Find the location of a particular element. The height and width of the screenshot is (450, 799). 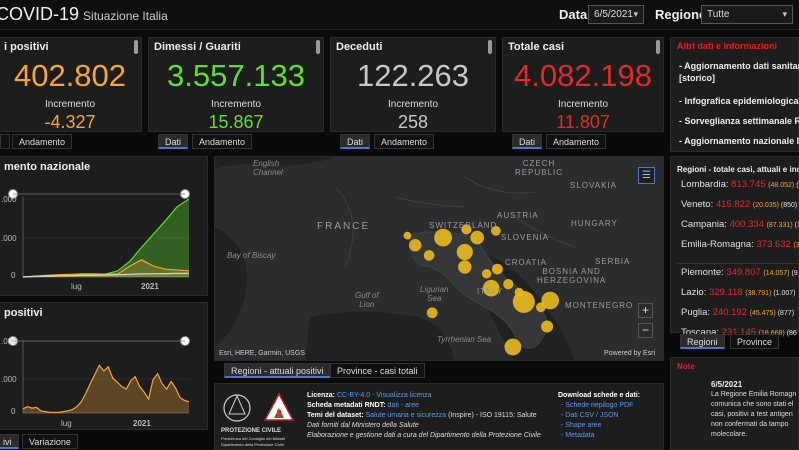

map-label-hungary: HUNGARY is located at coordinates (594, 223).